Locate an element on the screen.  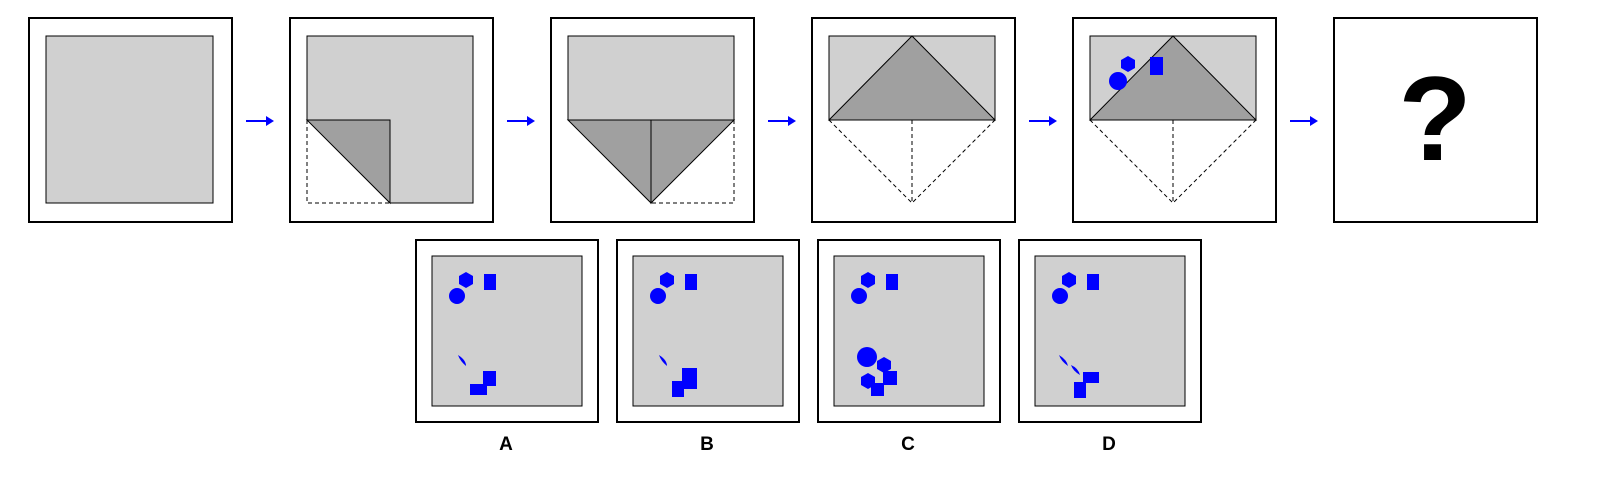
option-c-label: C is located at coordinates (908, 444).